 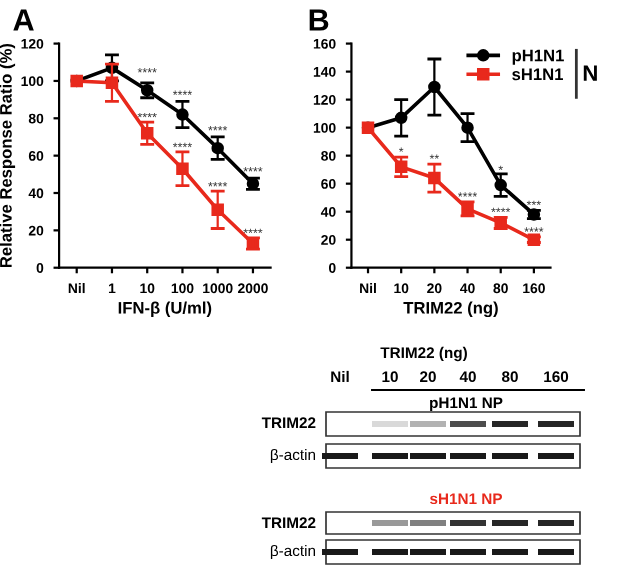 I want to click on x-axis-title: TRIM22 (ng), so click(x=450, y=309).